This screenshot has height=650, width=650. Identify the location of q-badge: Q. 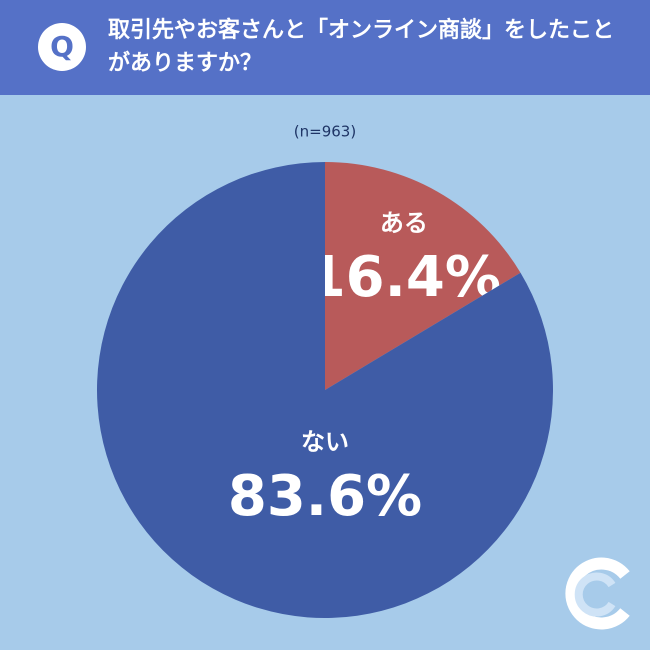
(62, 47).